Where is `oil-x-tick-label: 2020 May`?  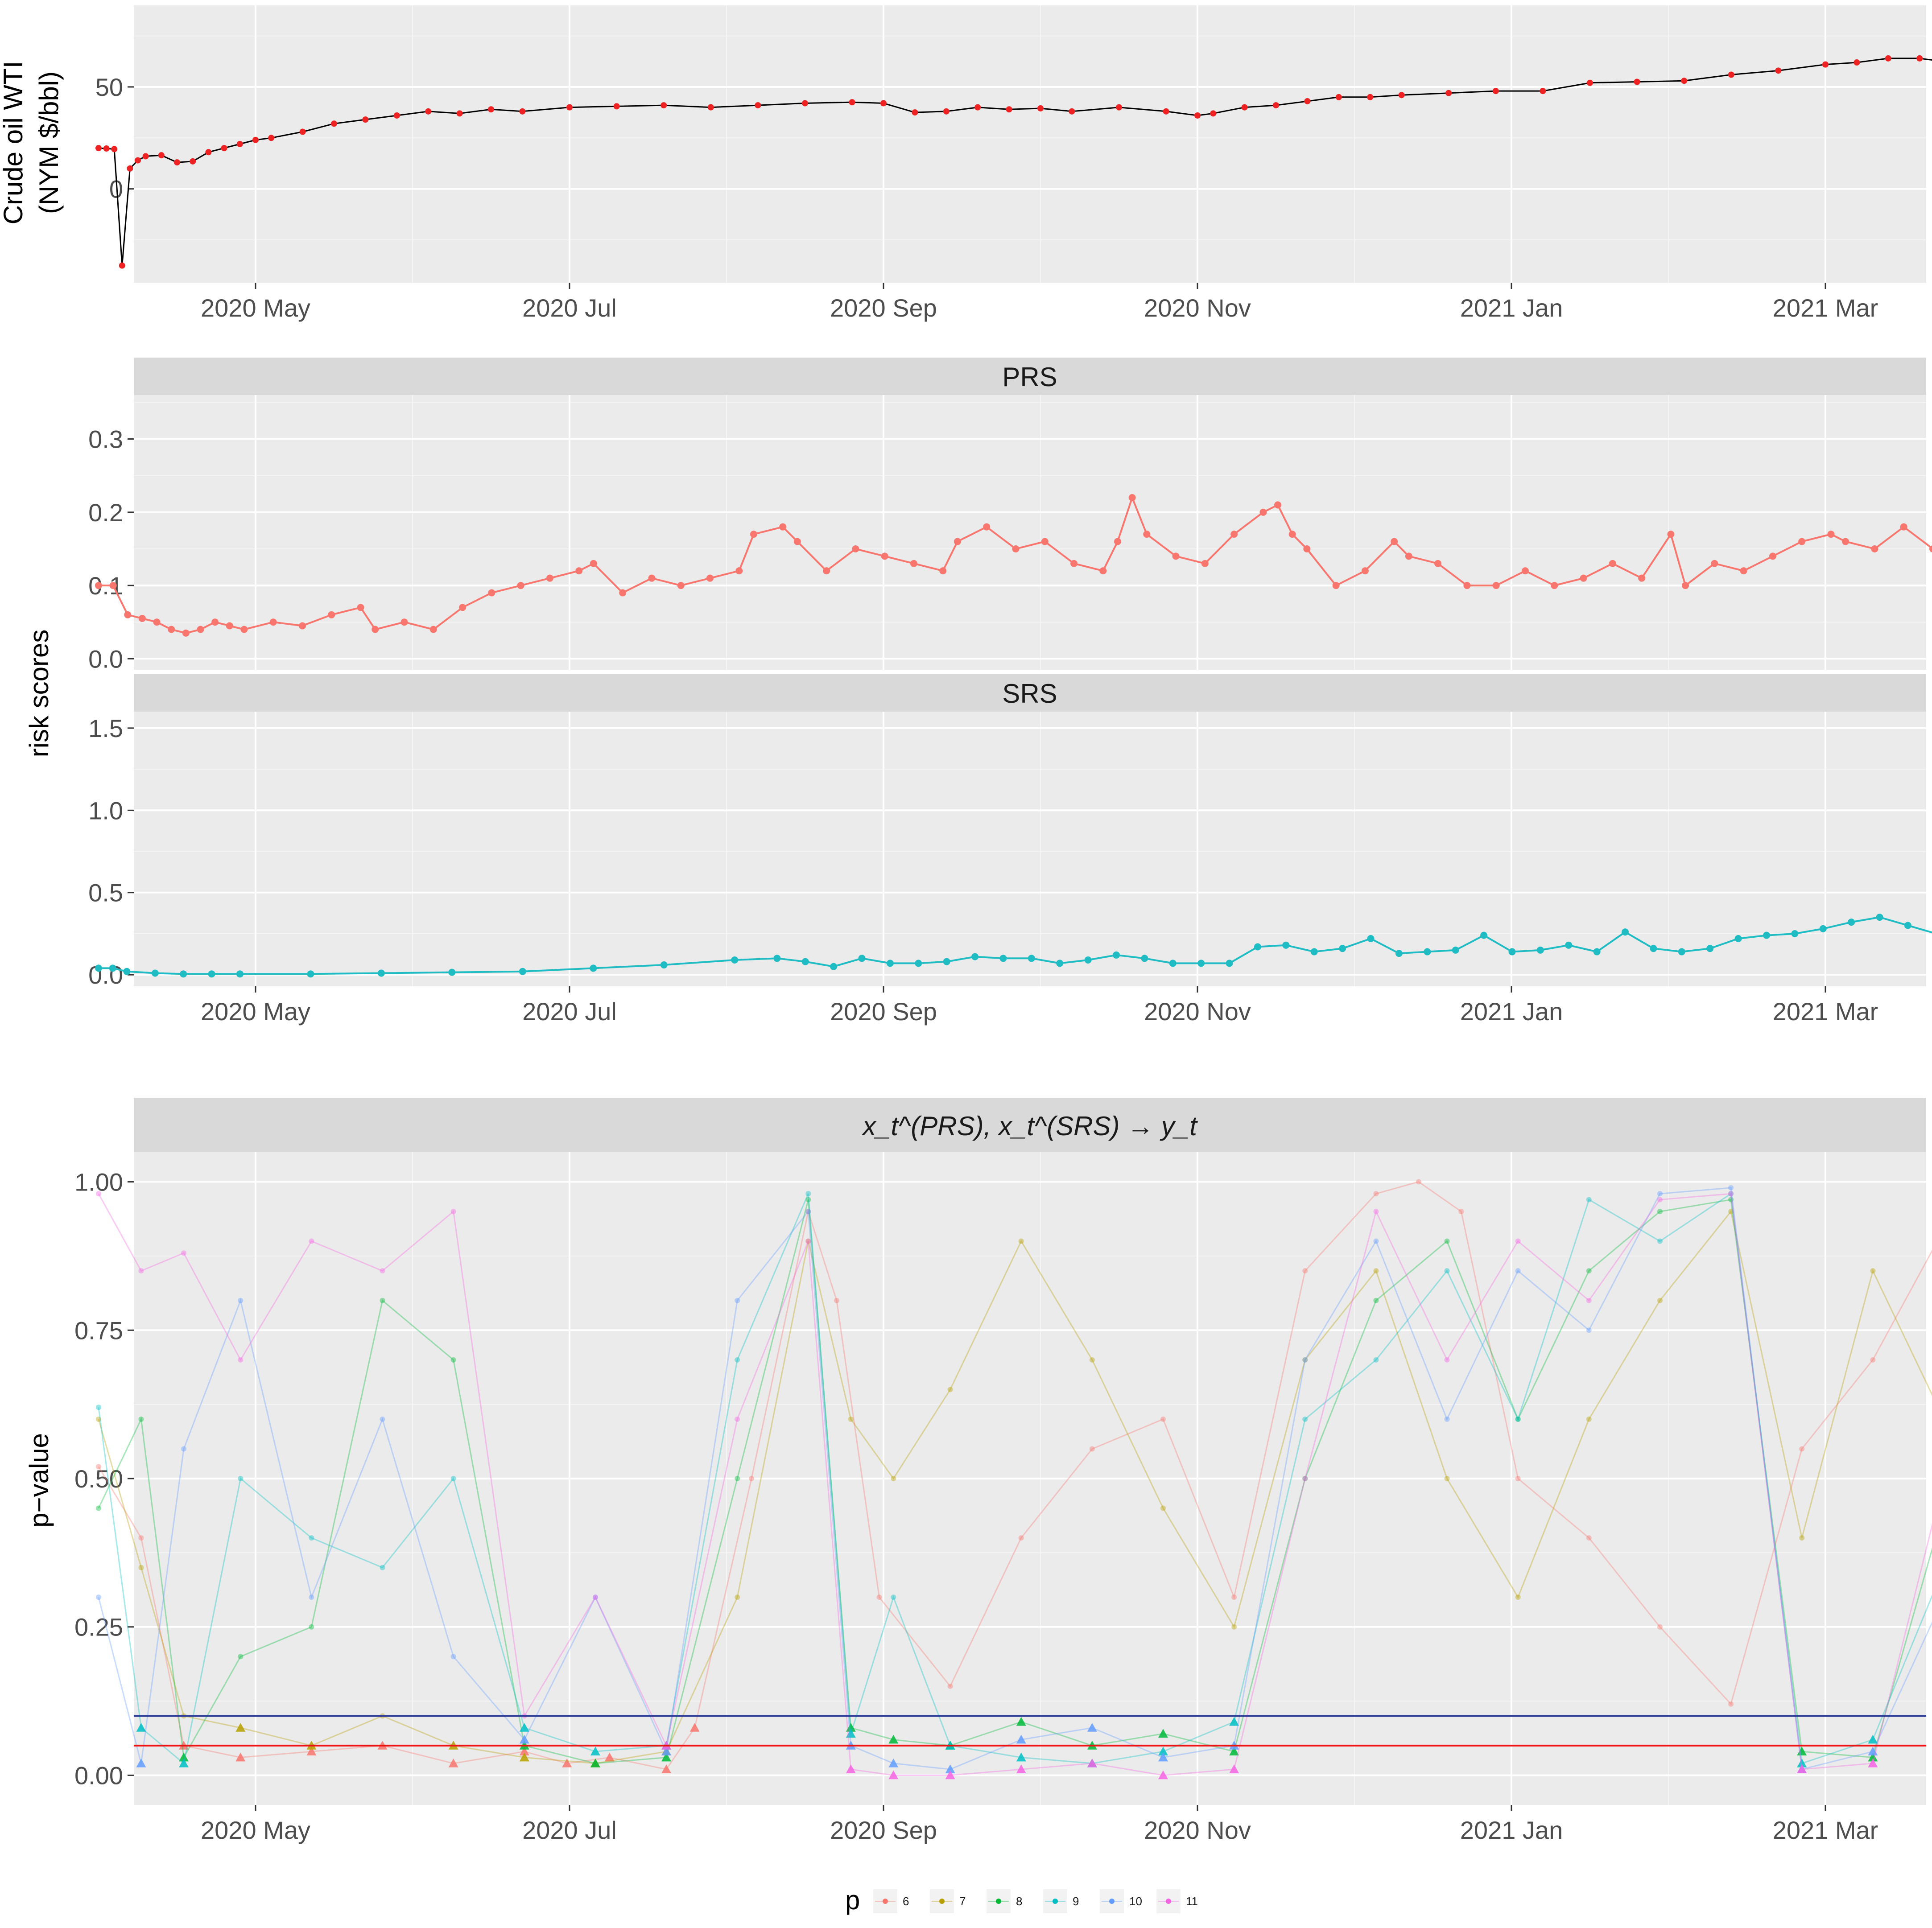
oil-x-tick-label: 2020 May is located at coordinates (256, 308).